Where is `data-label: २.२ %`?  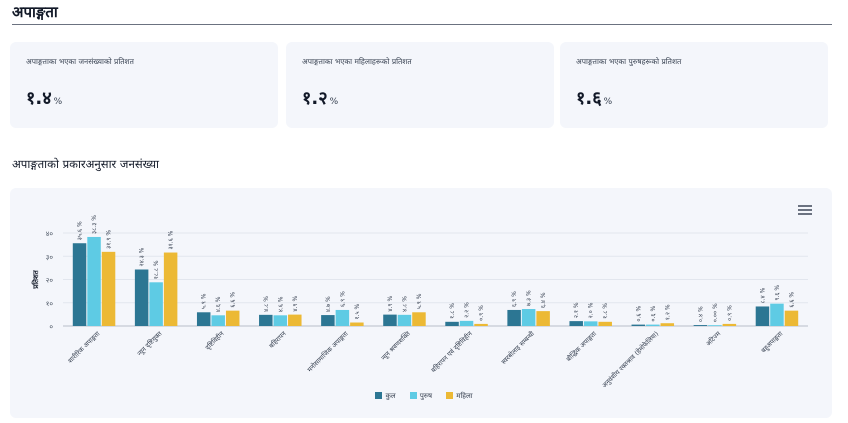 data-label: २.२ % is located at coordinates (467, 310).